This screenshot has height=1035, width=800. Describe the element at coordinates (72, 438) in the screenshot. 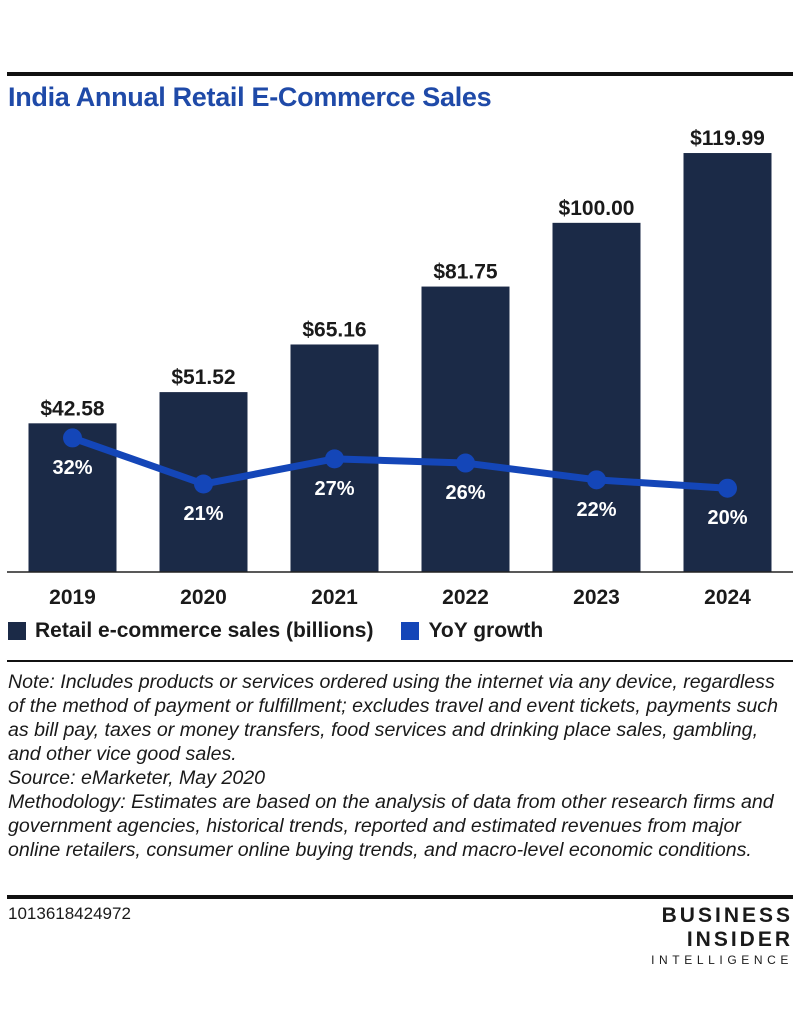

I see `growth-point-2019` at that location.